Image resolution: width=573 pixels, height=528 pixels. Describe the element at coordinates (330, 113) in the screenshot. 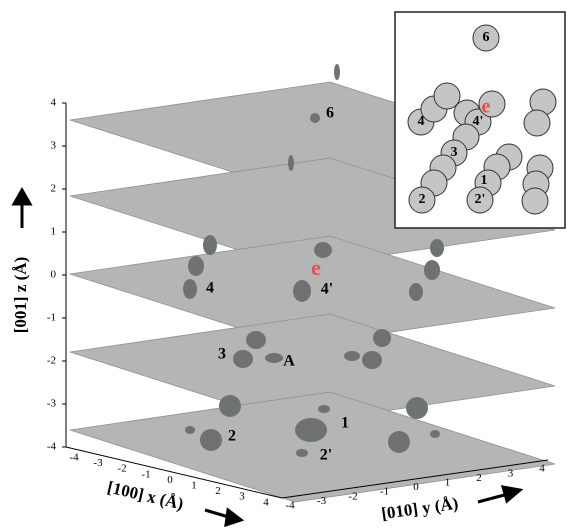

I see `plot-label: 6` at that location.